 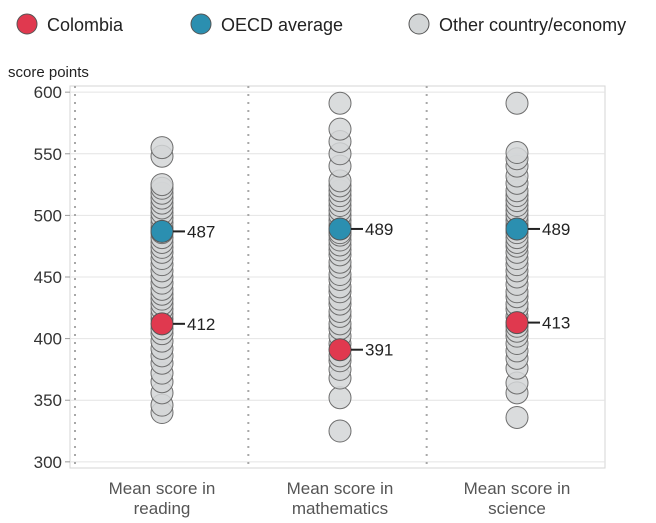 I want to click on data-label-oecd-1: 489, so click(x=379, y=229).